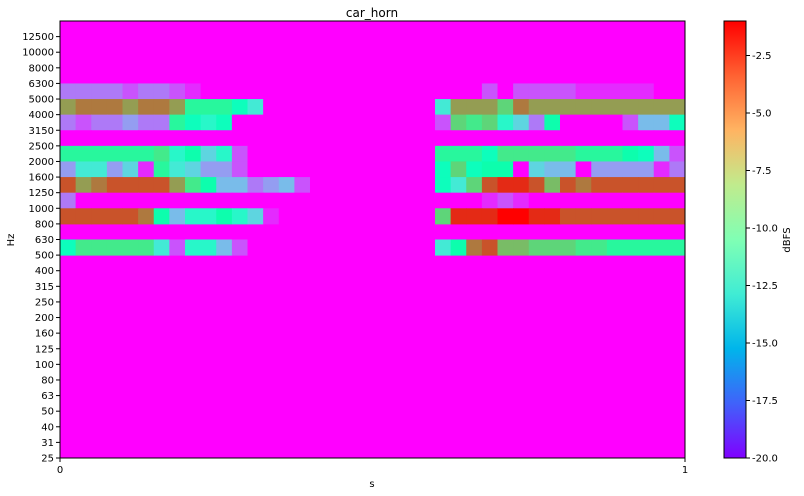  Describe the element at coordinates (47, 459) in the screenshot. I see `y-tick-label: 25` at that location.